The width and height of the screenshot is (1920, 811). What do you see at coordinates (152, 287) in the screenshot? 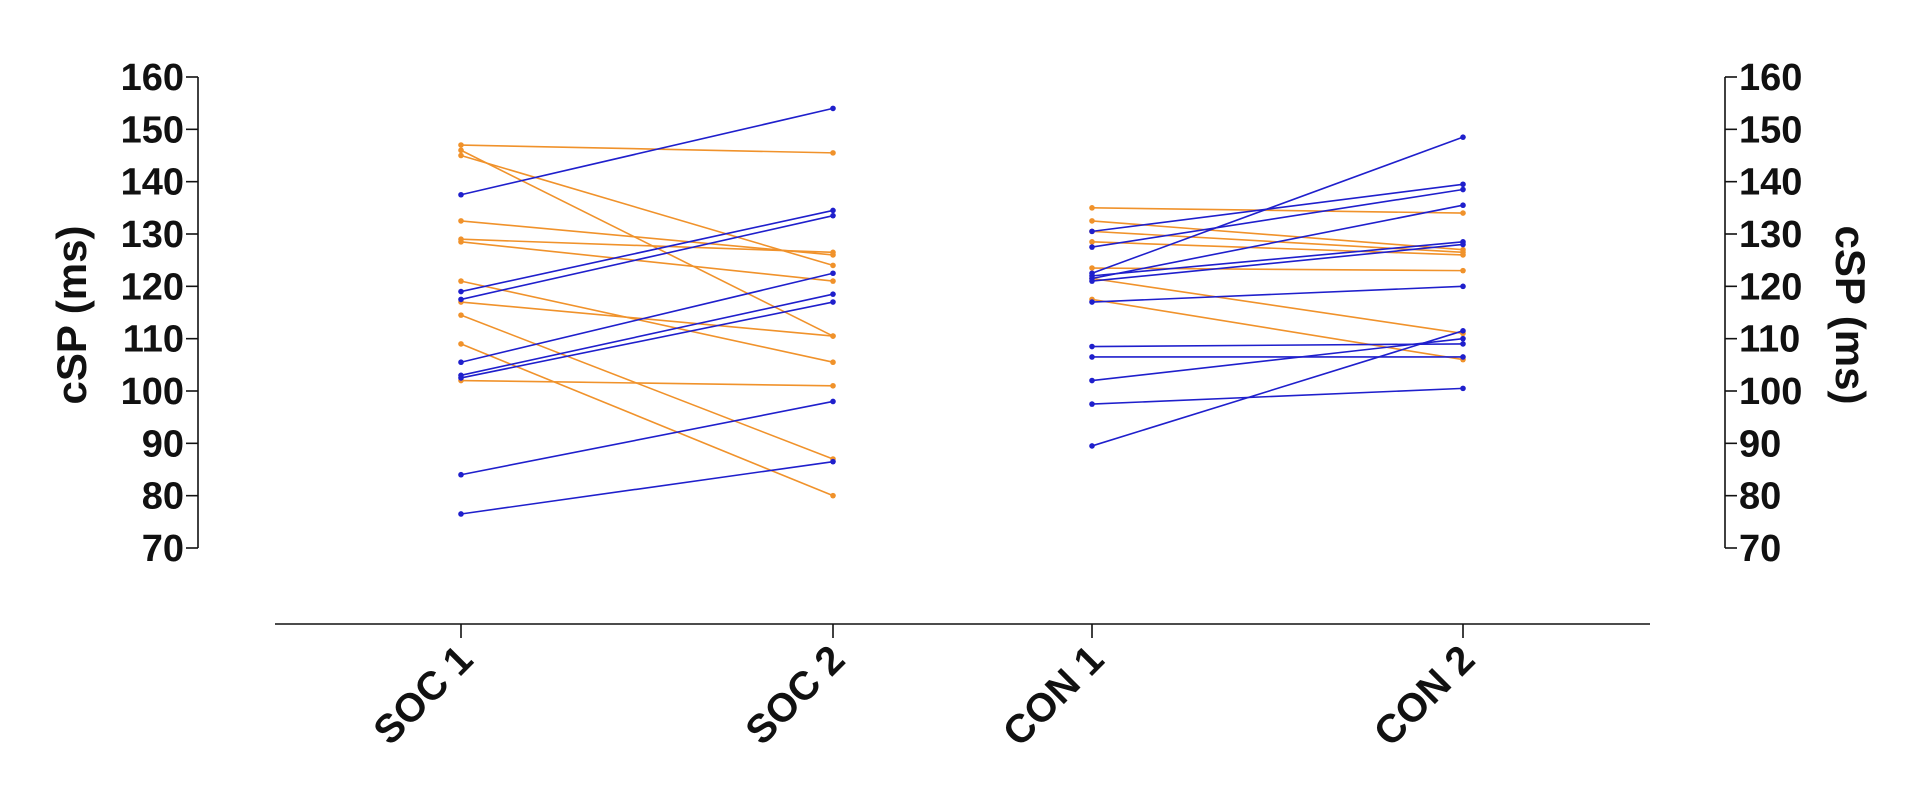
I see `left-tick-label: 120` at bounding box center [152, 287].